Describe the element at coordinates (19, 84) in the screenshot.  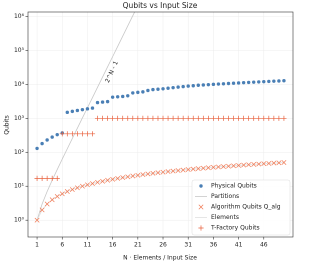
I see `y-tick-label: 10⁴` at that location.